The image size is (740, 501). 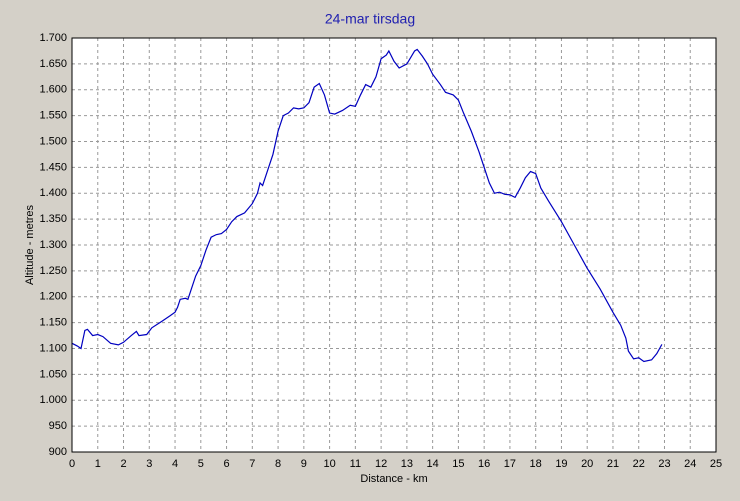 What do you see at coordinates (72, 464) in the screenshot?
I see `x-tick-label: 0` at bounding box center [72, 464].